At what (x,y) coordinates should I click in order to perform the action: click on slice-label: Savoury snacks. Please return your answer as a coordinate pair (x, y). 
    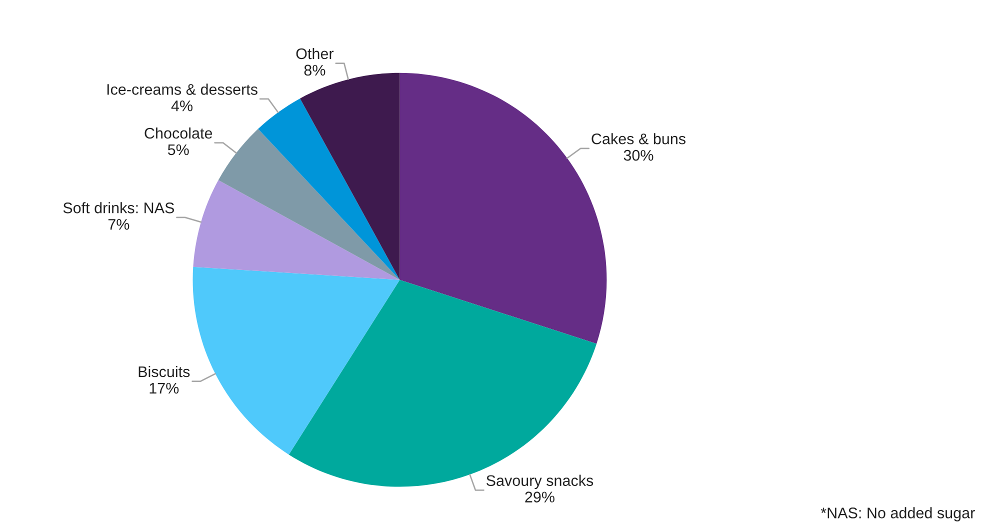
    Looking at the image, I should click on (540, 482).